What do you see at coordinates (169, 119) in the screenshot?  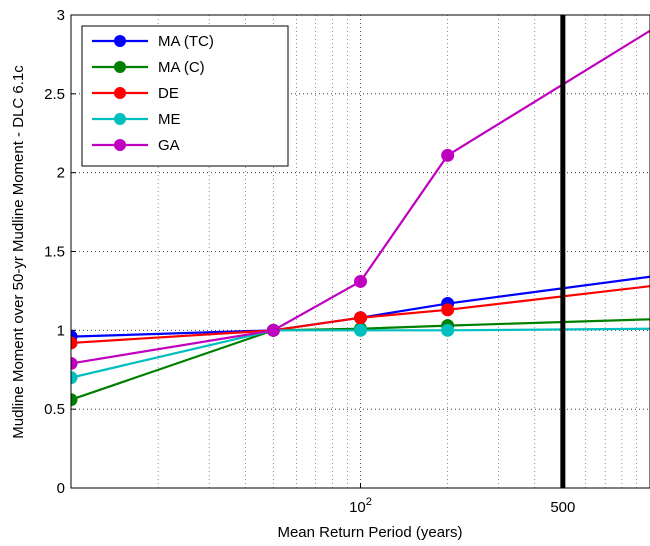 I see `legend-label: ME` at bounding box center [169, 119].